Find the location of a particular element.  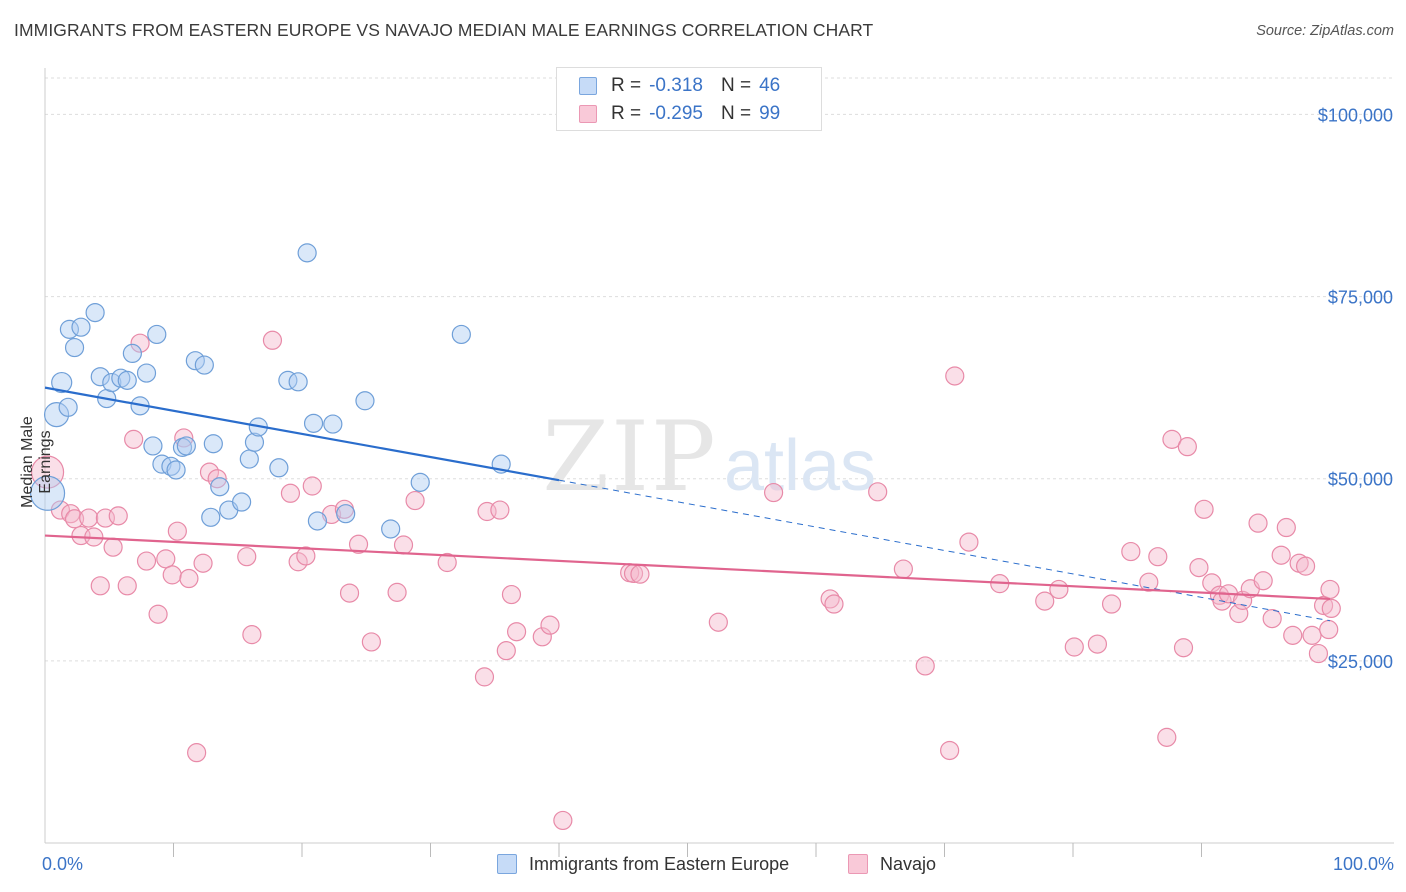

y-tick-label: $75,000 is located at coordinates (1360, 298).